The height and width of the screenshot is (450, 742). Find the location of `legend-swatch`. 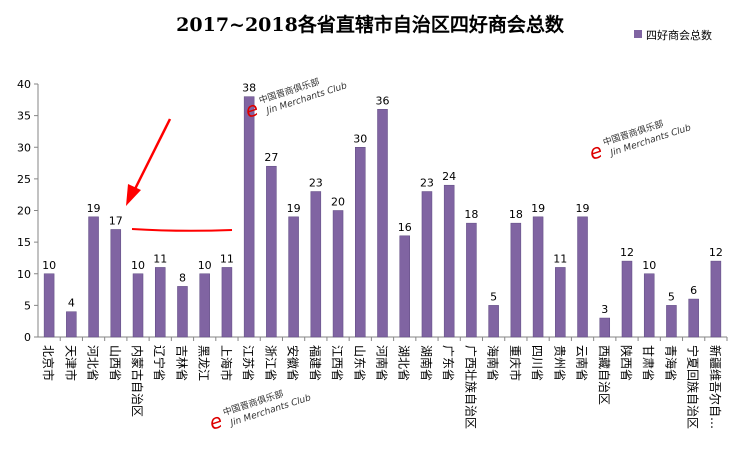

legend-swatch is located at coordinates (638, 34).